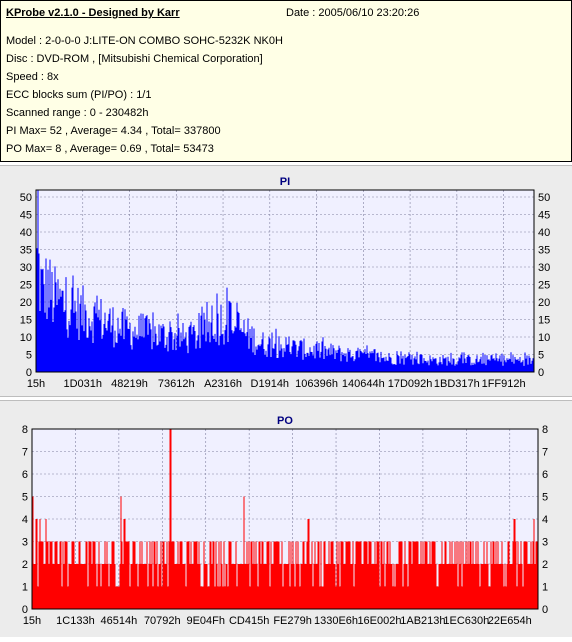 Image resolution: width=572 pixels, height=642 pixels. I want to click on x-tick-label: 1D031h, so click(82, 384).